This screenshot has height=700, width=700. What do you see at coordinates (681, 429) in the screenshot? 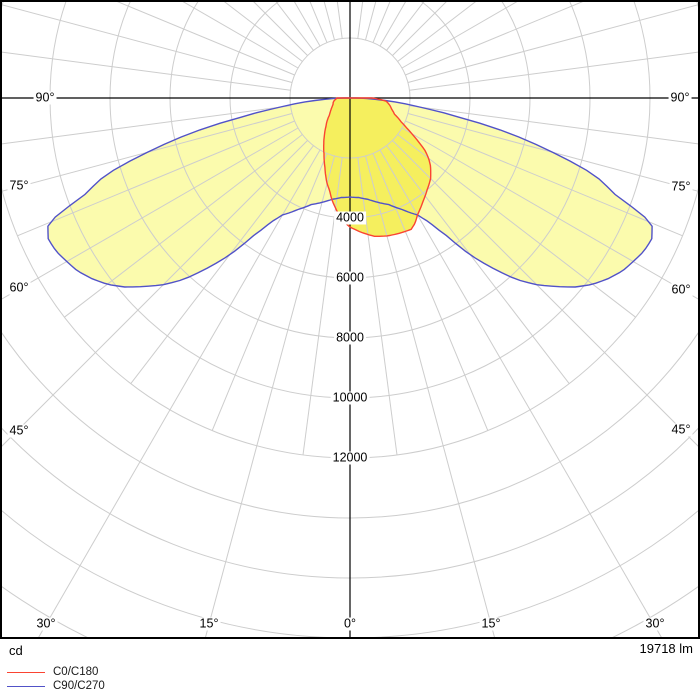
I see `angle-label-right: 45°` at bounding box center [681, 429].